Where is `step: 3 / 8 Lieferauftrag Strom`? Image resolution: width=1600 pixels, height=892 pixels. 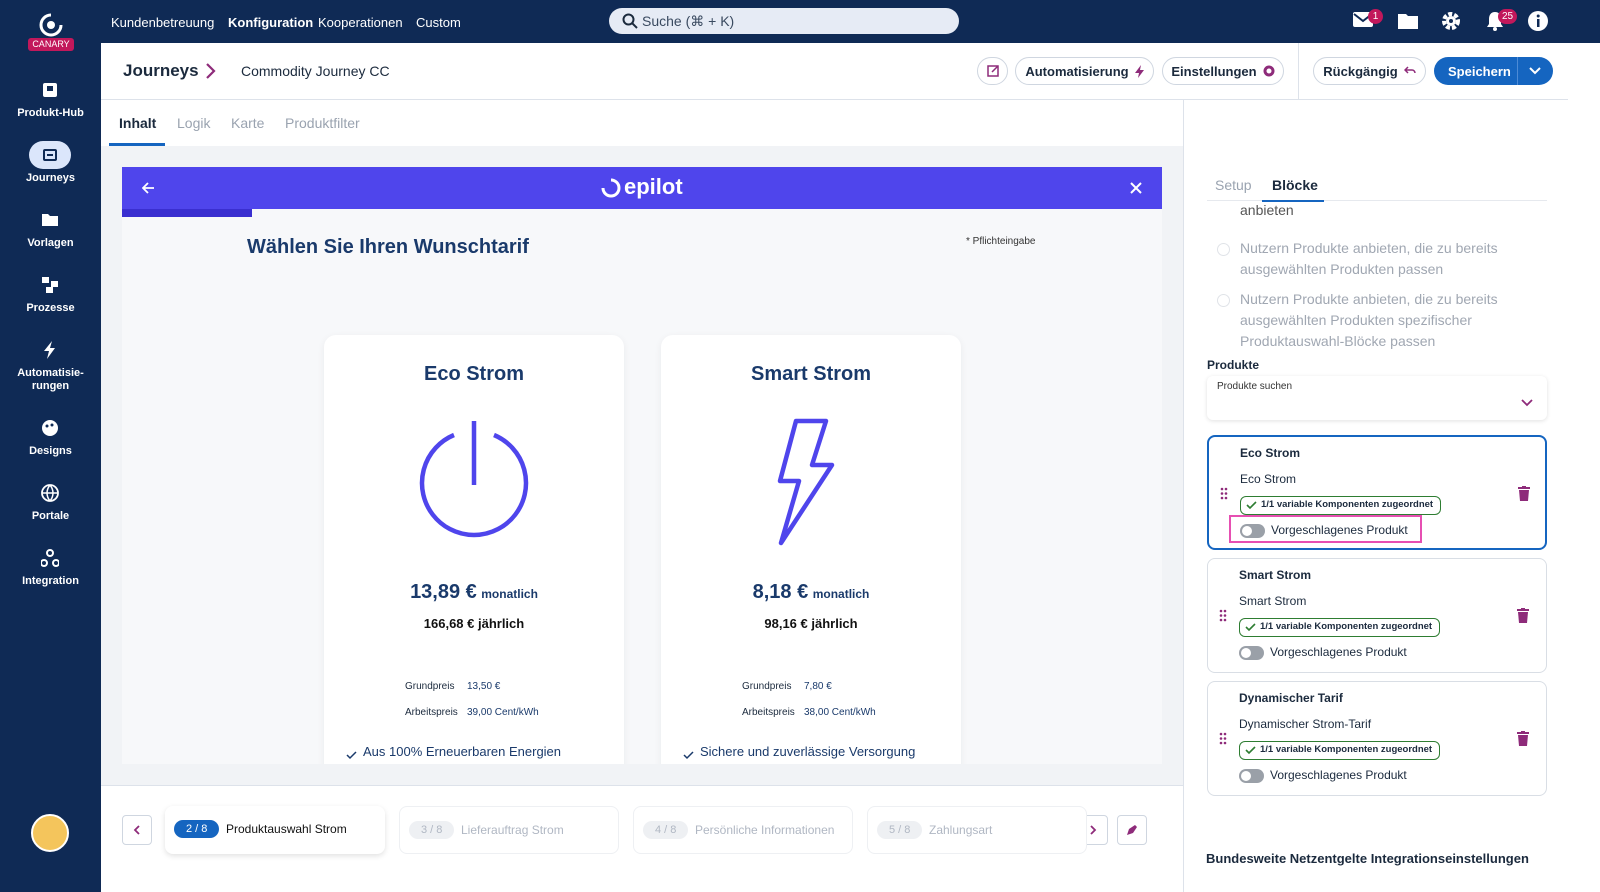
step: 3 / 8 Lieferauftrag Strom is located at coordinates (509, 830).